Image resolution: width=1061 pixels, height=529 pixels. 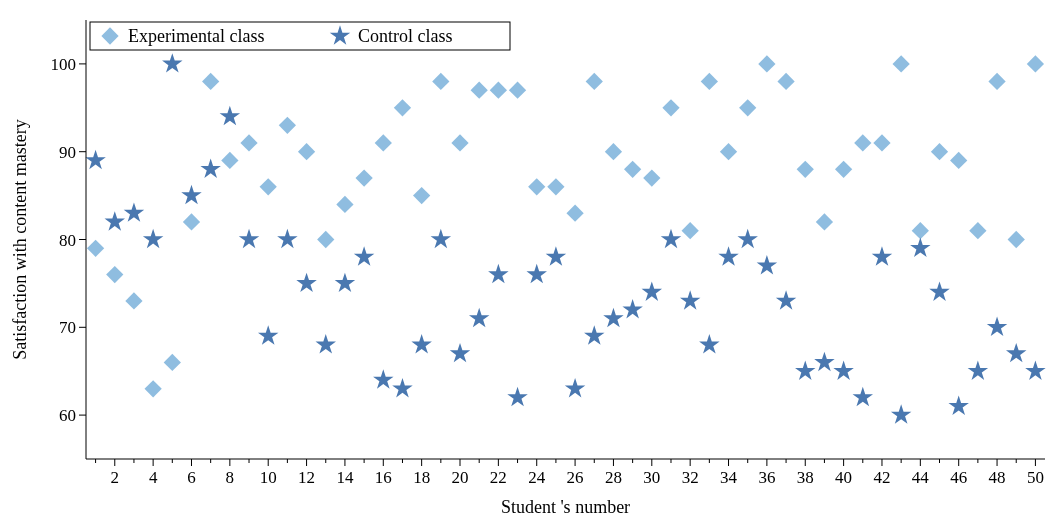 What do you see at coordinates (405, 36) in the screenshot?
I see `legend-label: Control class` at bounding box center [405, 36].